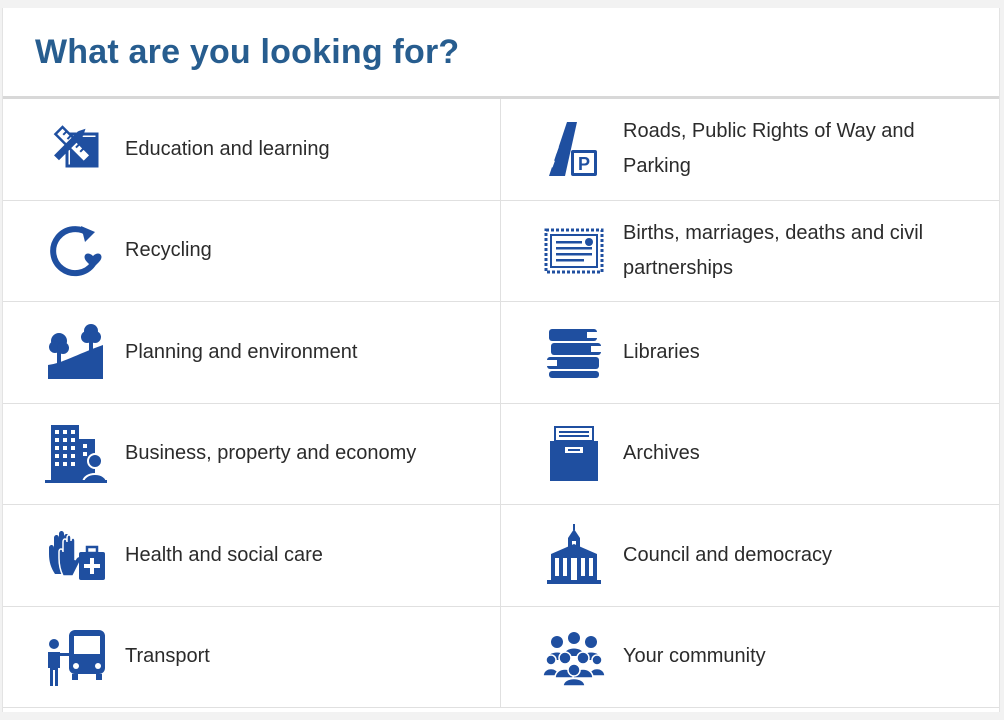 Image resolution: width=1004 pixels, height=720 pixels. Describe the element at coordinates (750, 353) in the screenshot. I see `tile-libraries: Libraries` at that location.